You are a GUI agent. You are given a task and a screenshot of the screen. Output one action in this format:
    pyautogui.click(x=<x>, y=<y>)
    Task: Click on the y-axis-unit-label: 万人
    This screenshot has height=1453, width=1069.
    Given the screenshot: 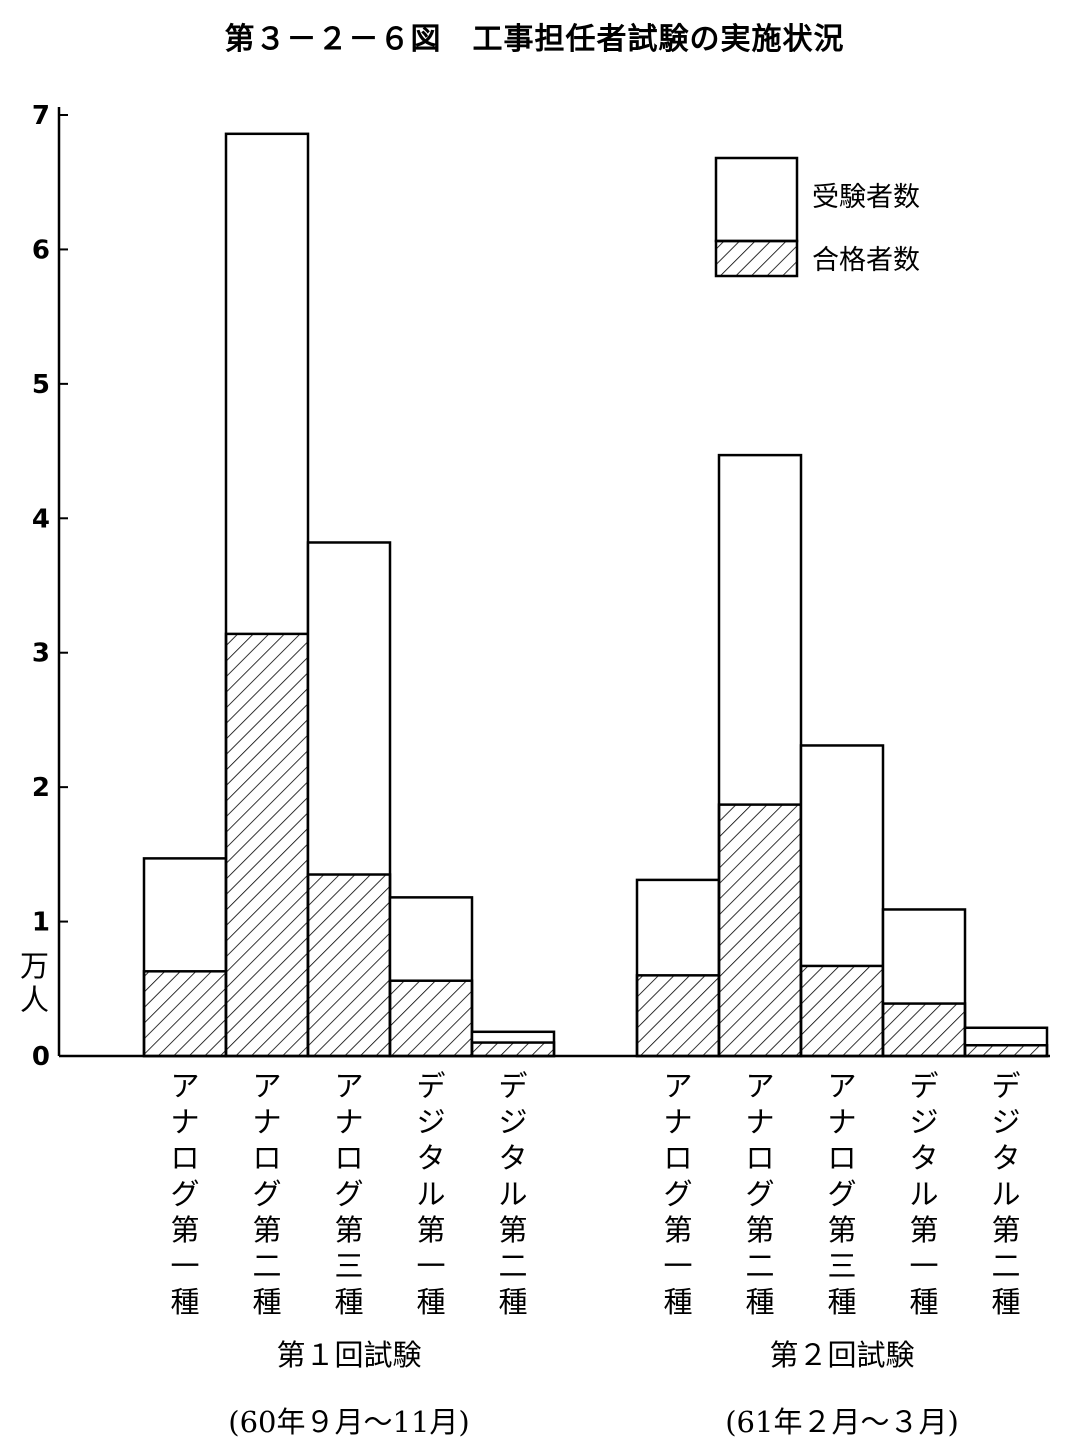 What is the action you would take?
    pyautogui.click(x=34, y=983)
    